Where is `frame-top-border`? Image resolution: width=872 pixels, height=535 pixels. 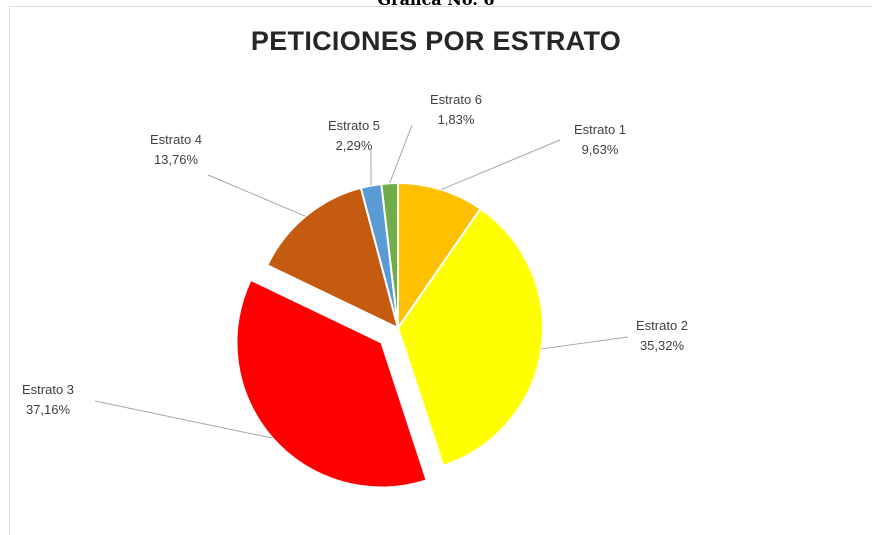
frame-top-border is located at coordinates (440, 6).